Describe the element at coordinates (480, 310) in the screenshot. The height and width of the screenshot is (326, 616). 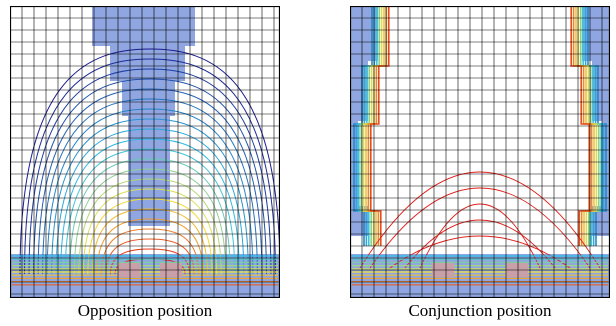
I see `conjunction-caption: Conjunction position` at that location.